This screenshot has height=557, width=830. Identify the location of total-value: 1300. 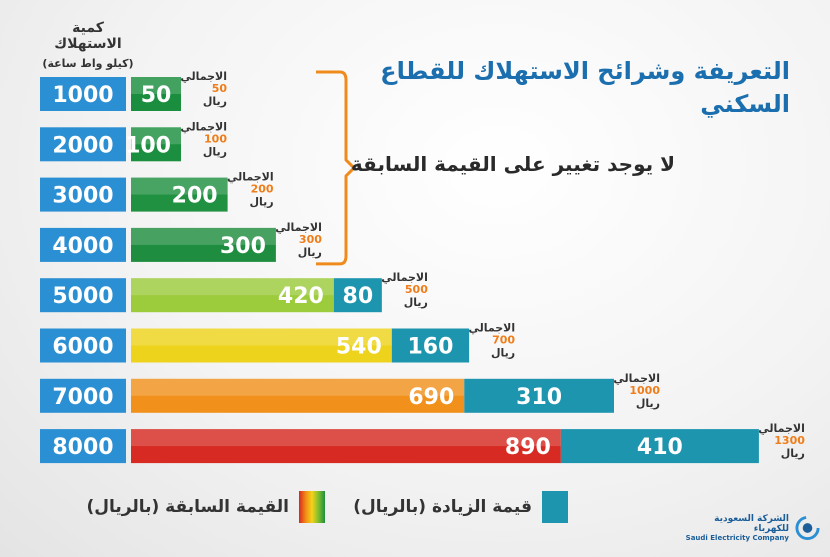
(789, 440).